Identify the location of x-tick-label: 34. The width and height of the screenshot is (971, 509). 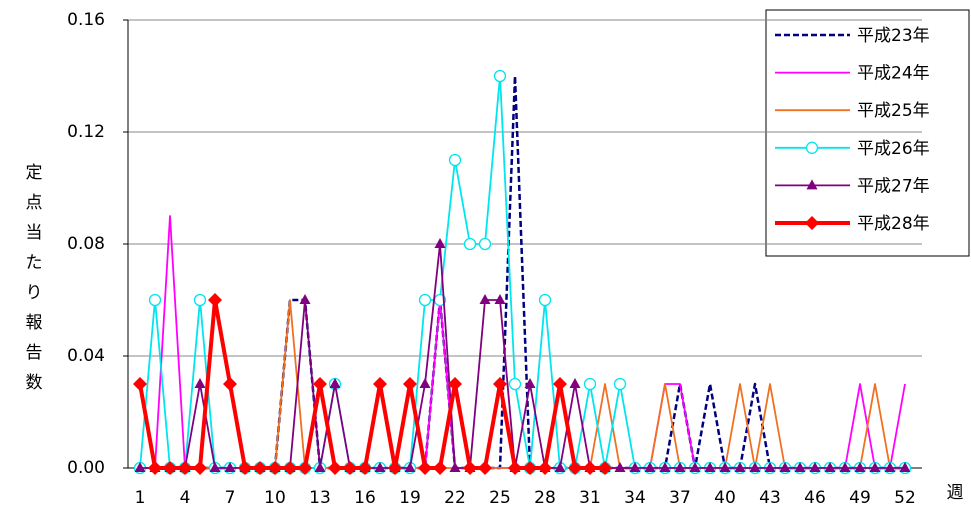
(635, 498).